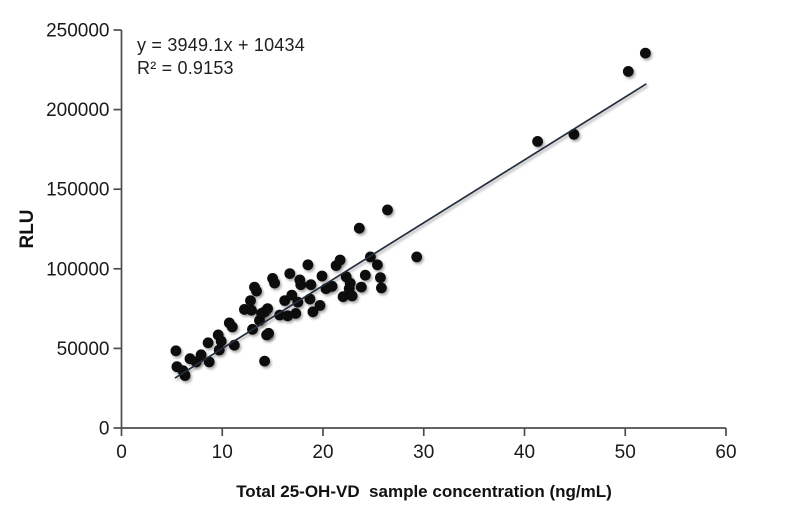  Describe the element at coordinates (185, 68) in the screenshot. I see `r-squared-value: R² = 0.9153` at that location.